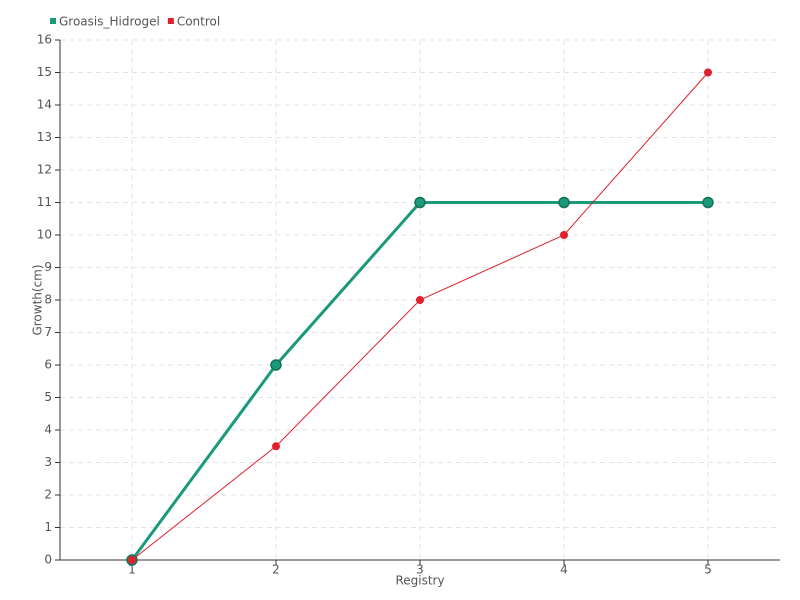 Image resolution: width=800 pixels, height=600 pixels. I want to click on y-tick-label: 5, so click(48, 397).